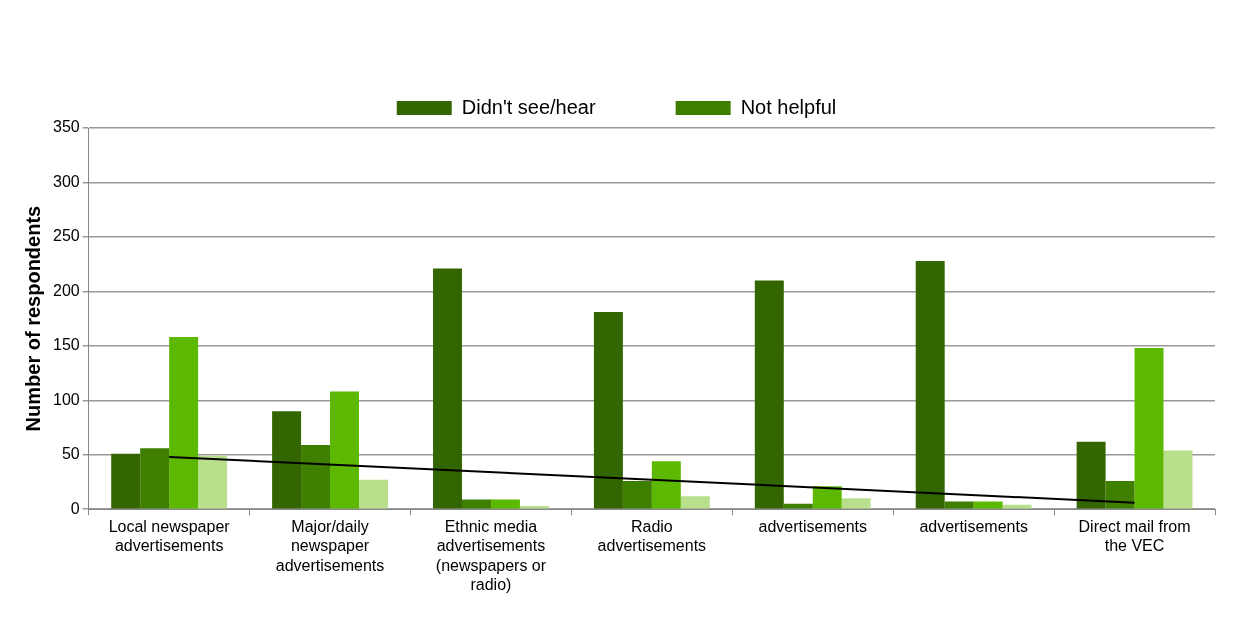 This screenshot has width=1233, height=626. What do you see at coordinates (652, 536) in the screenshot?
I see `x-tick-label: Radio advertisements` at bounding box center [652, 536].